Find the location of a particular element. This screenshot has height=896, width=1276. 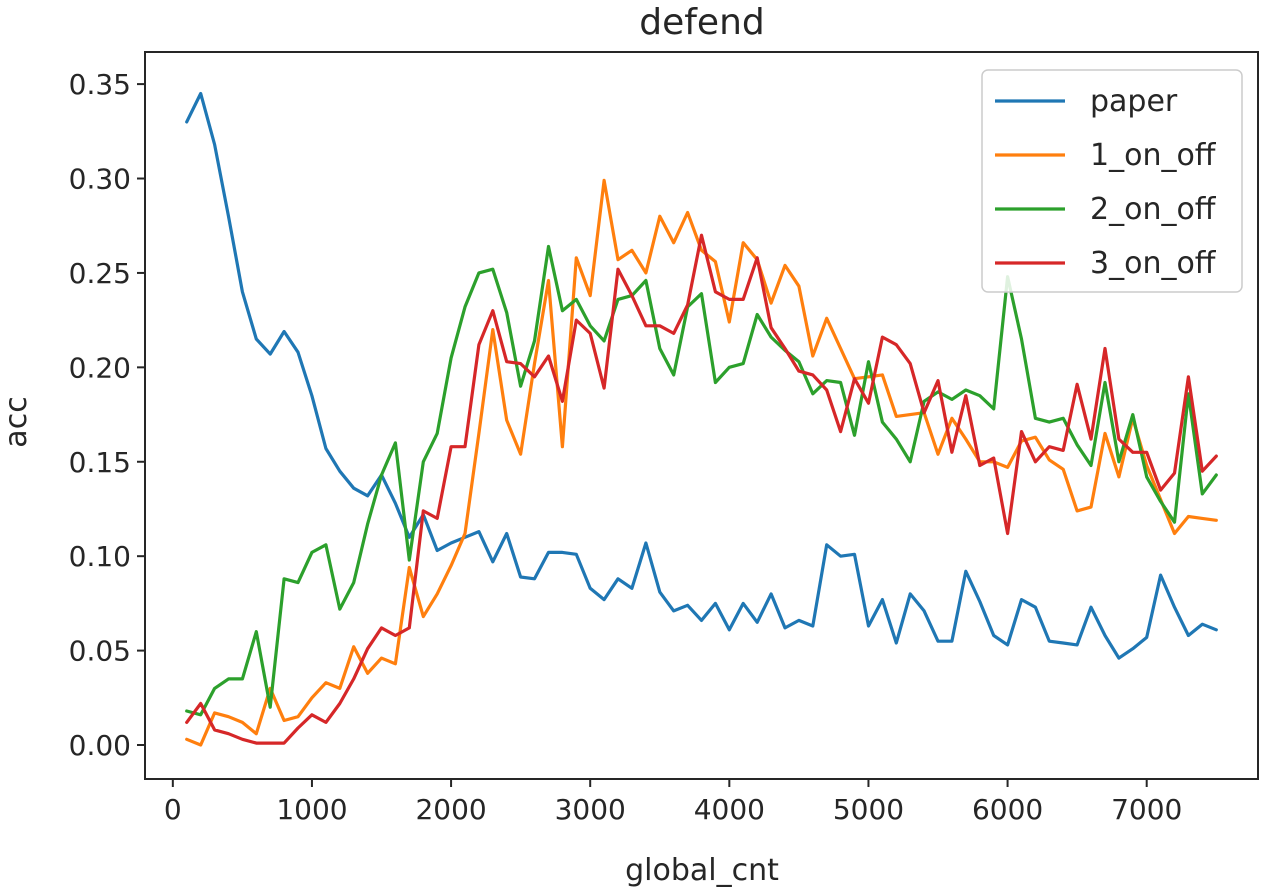

y-tick-label: 0.35 is located at coordinates (100, 84).